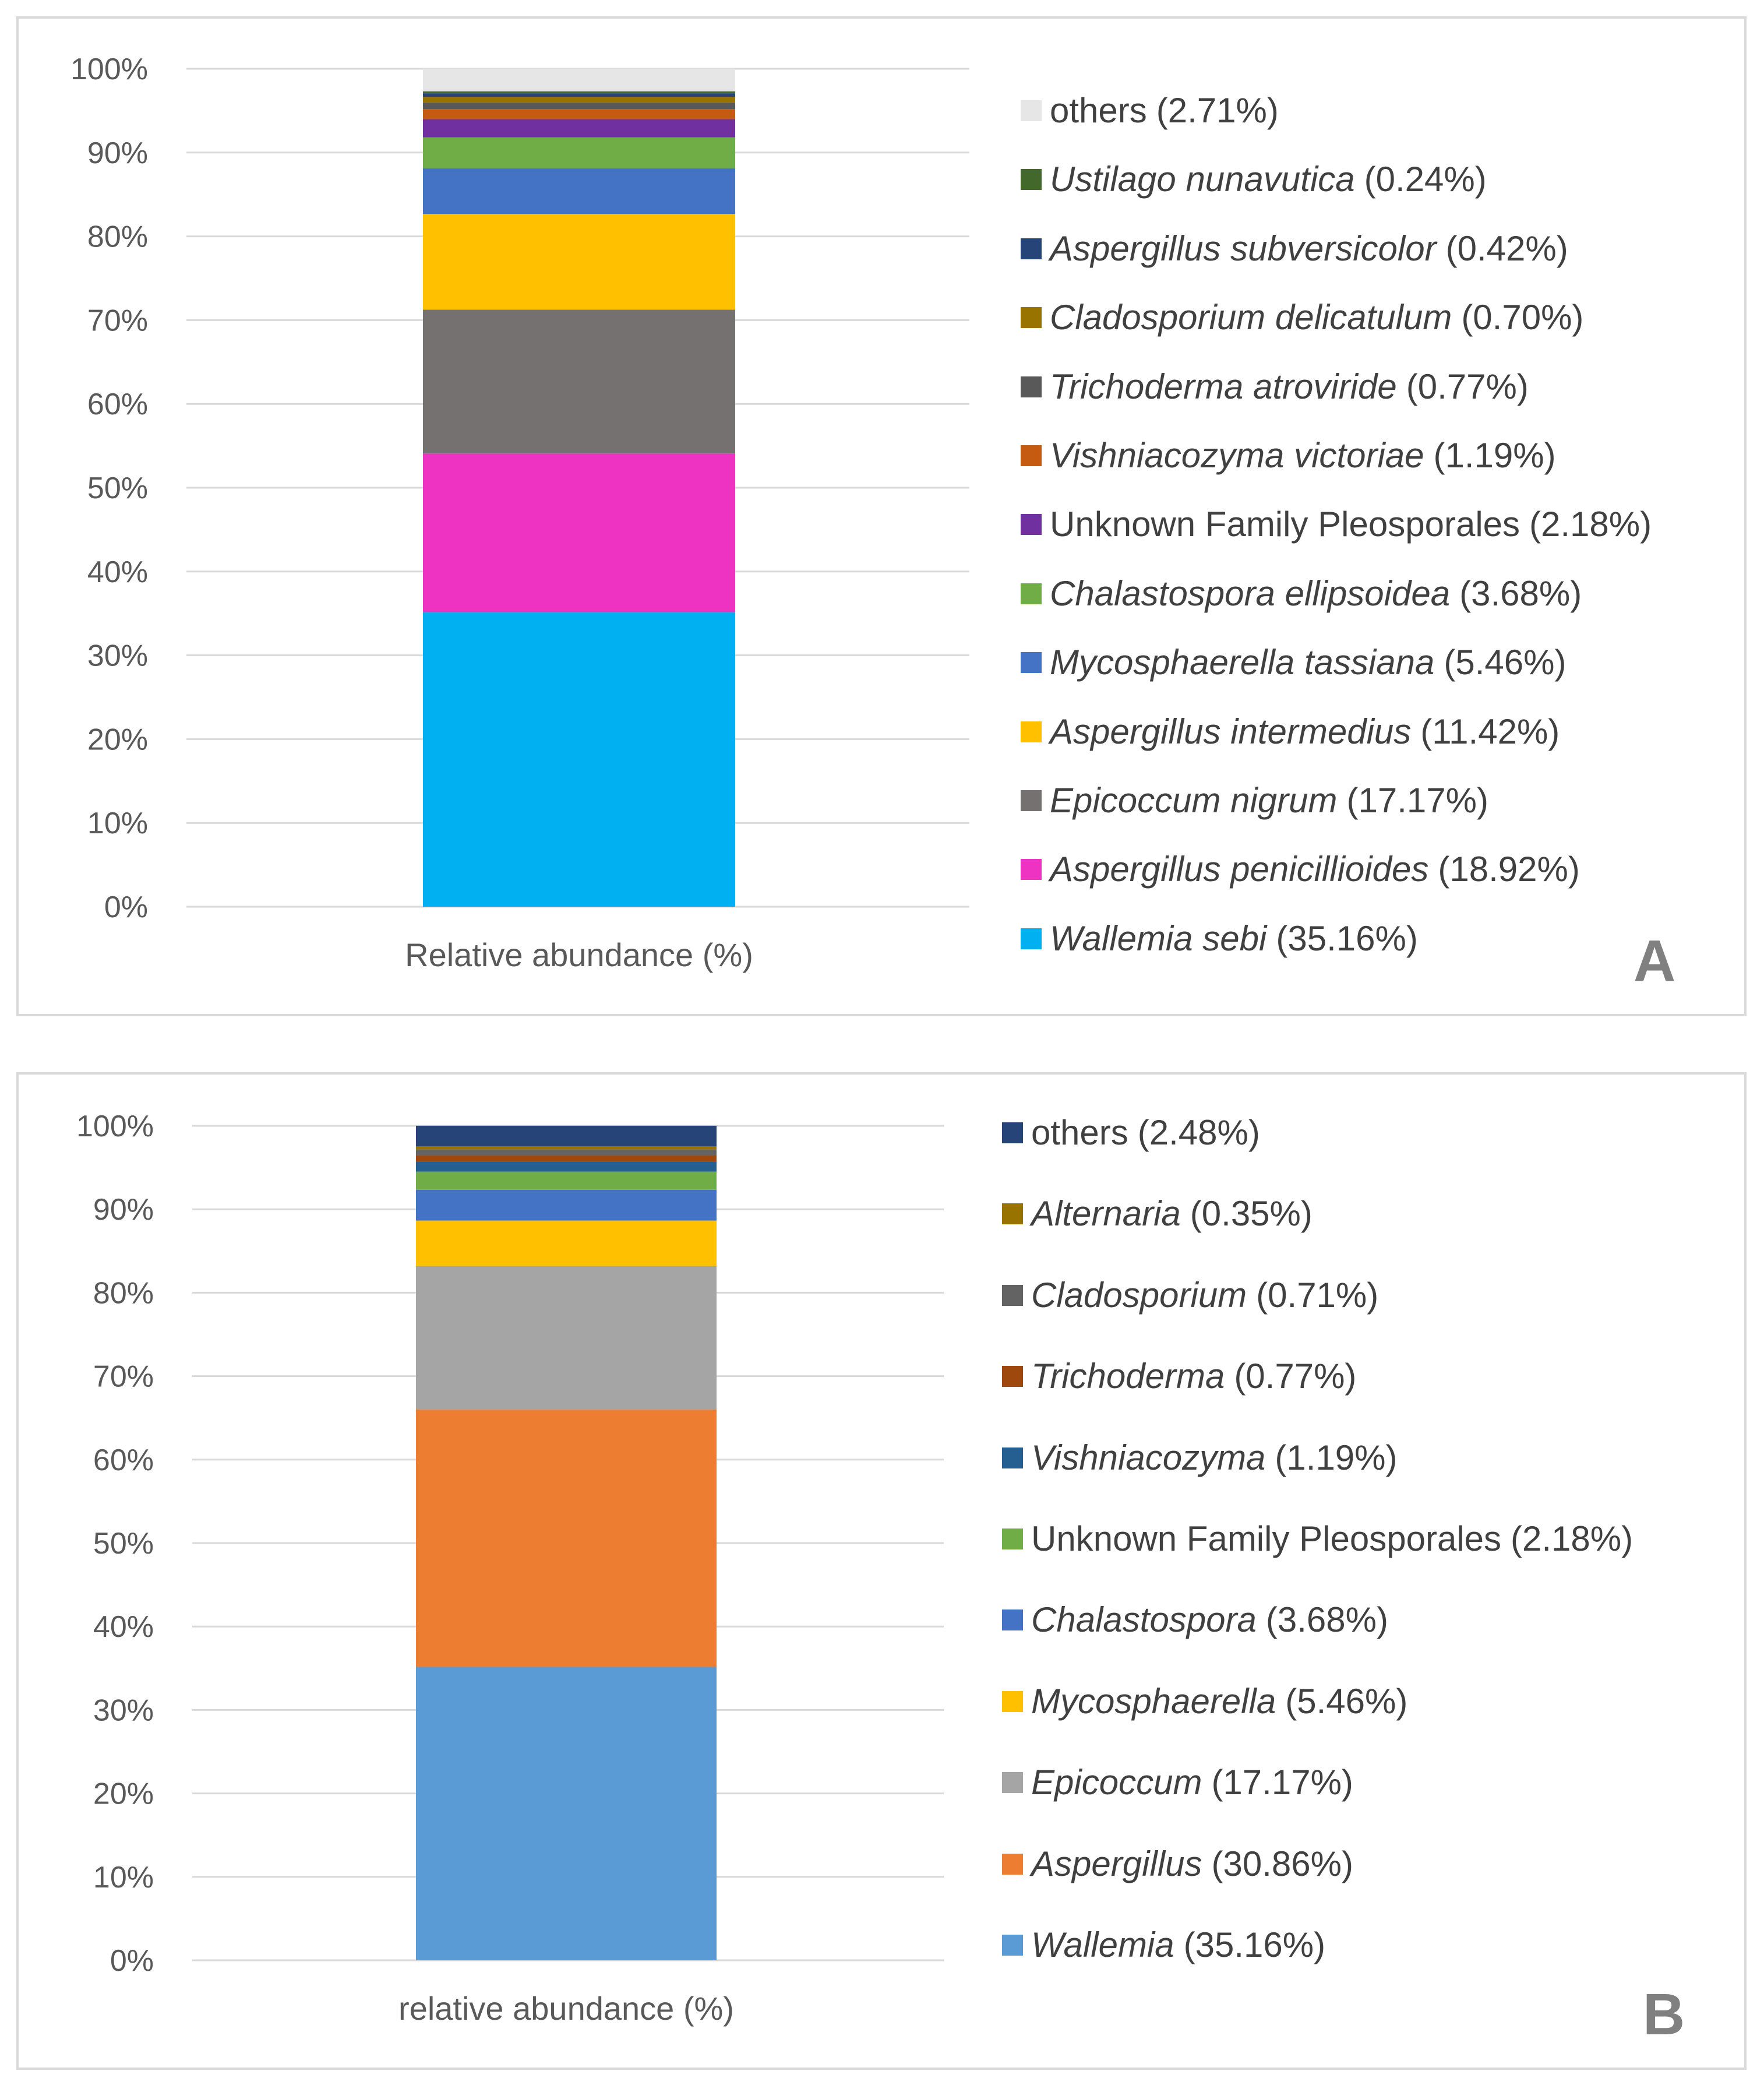 This screenshot has height=2085, width=1764. I want to click on legend-percent: (2.71%), so click(1217, 110).